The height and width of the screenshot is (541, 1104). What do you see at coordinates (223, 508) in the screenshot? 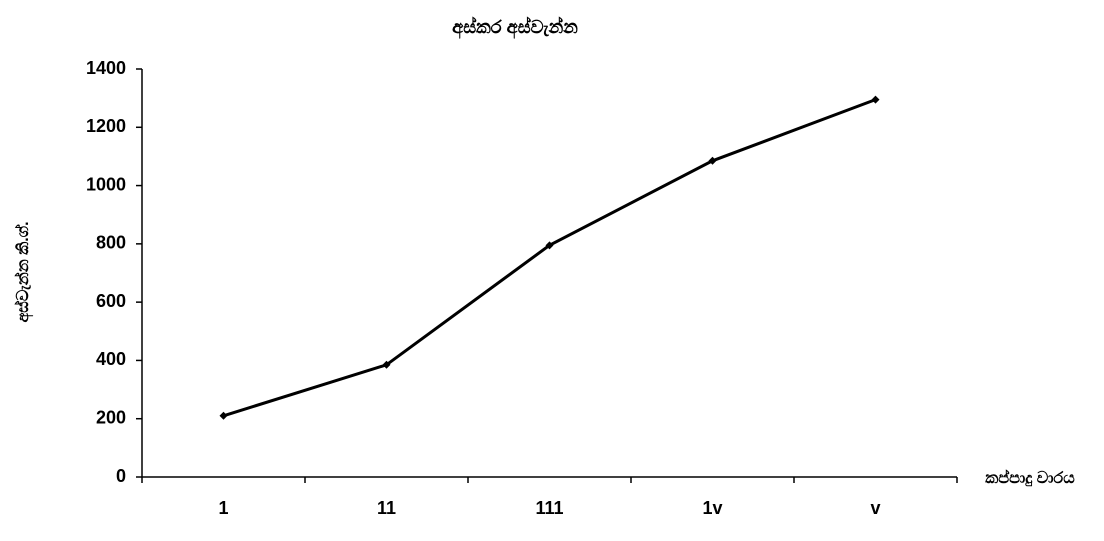
I see `x-tick-label: 1` at bounding box center [223, 508].